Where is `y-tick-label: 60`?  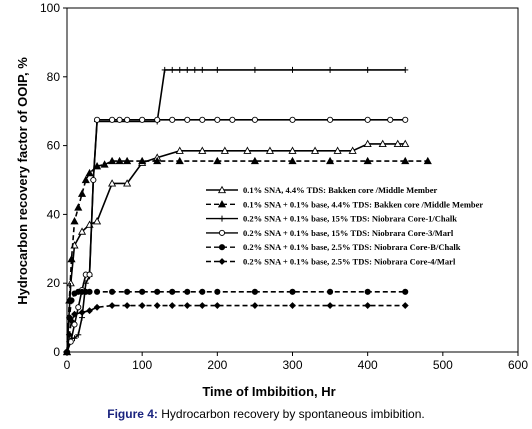 y-tick-label: 60 is located at coordinates (54, 146).